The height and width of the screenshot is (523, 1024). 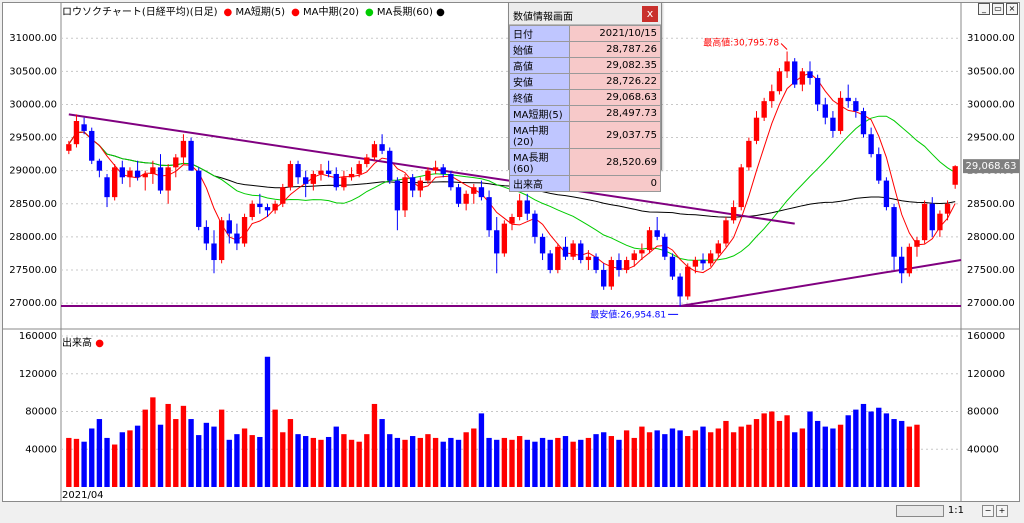 What do you see at coordinates (986, 374) in the screenshot?
I see `volume-tick-label-right: 120000` at bounding box center [986, 374].